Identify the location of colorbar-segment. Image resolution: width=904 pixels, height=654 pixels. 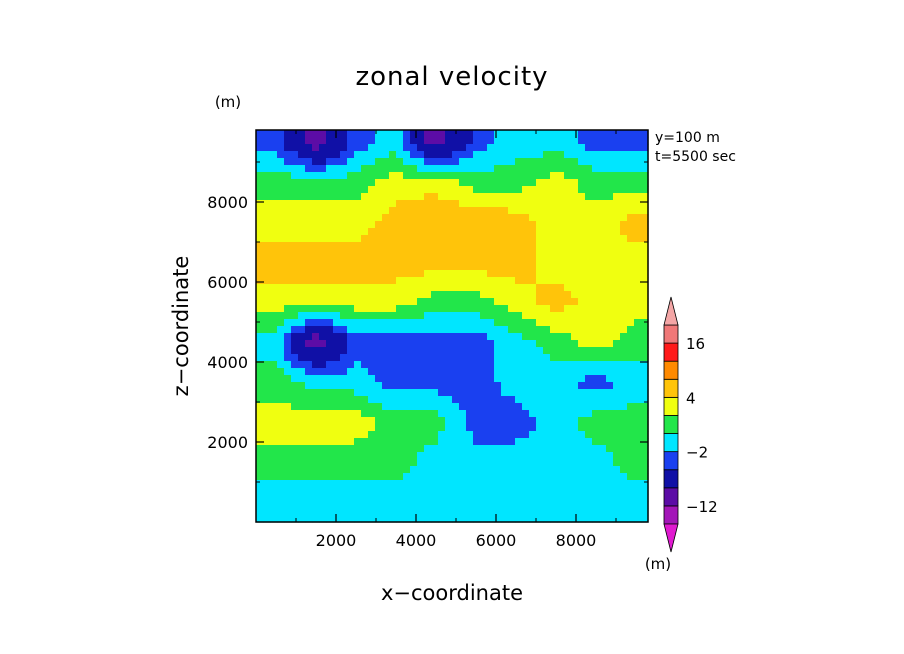
(671, 424).